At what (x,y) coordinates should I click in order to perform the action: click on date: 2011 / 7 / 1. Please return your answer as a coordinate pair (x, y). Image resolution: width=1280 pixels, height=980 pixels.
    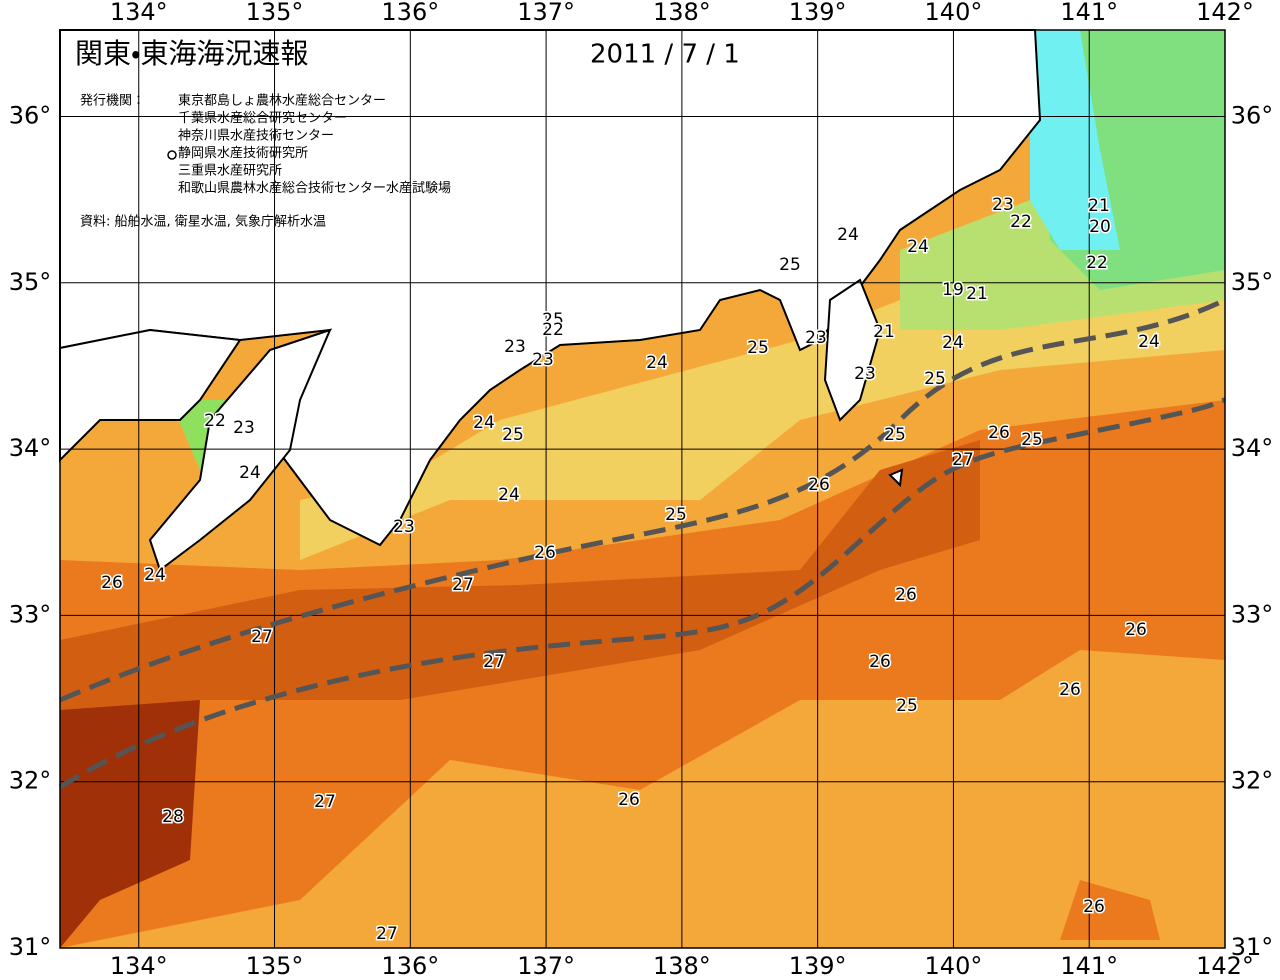
    Looking at the image, I should click on (665, 55).